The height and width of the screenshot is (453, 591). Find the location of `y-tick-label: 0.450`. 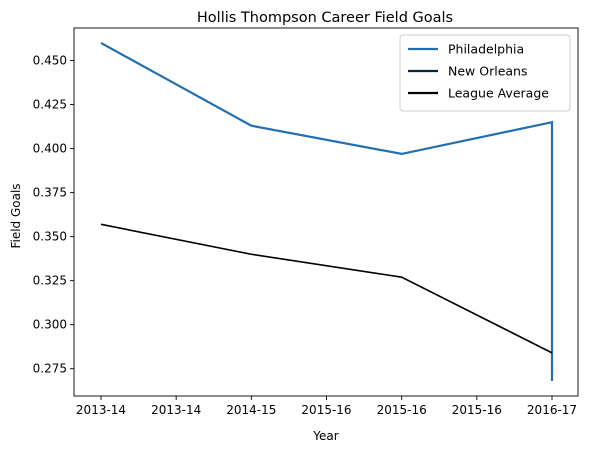

y-tick-label: 0.450 is located at coordinates (50, 61).